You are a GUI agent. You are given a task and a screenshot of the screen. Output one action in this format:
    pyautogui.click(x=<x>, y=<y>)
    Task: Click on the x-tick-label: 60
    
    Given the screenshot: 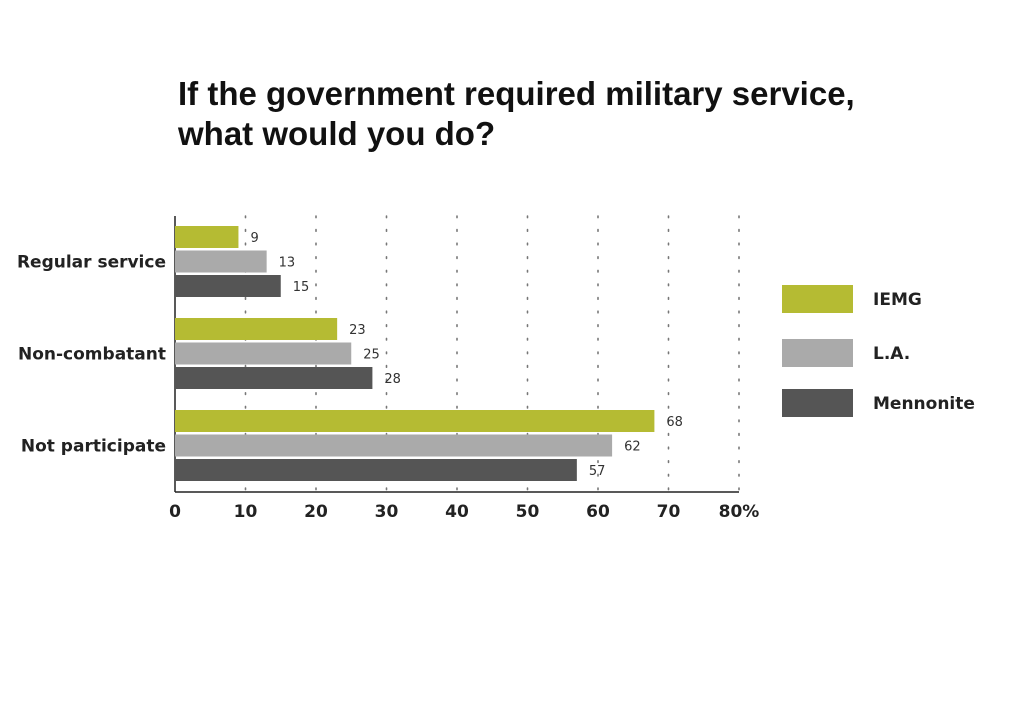 What is the action you would take?
    pyautogui.click(x=598, y=512)
    